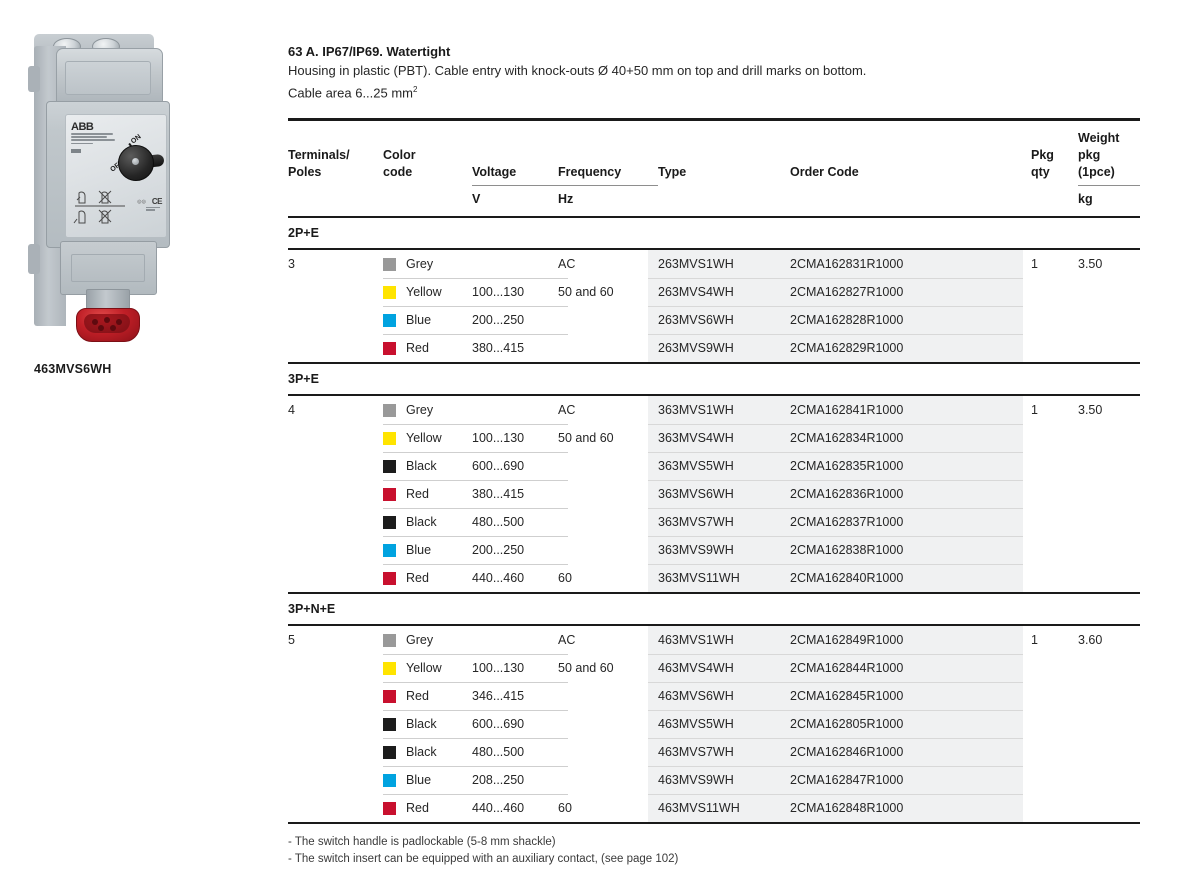  I want to click on rotary-switch: ON OFF, so click(137, 161).